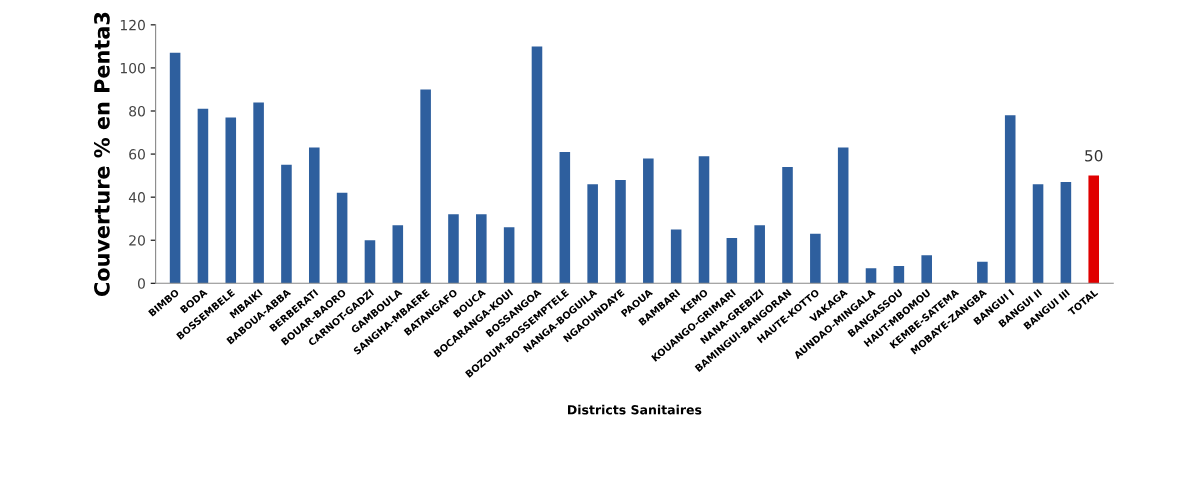  I want to click on data-label: 50, so click(1094, 155).